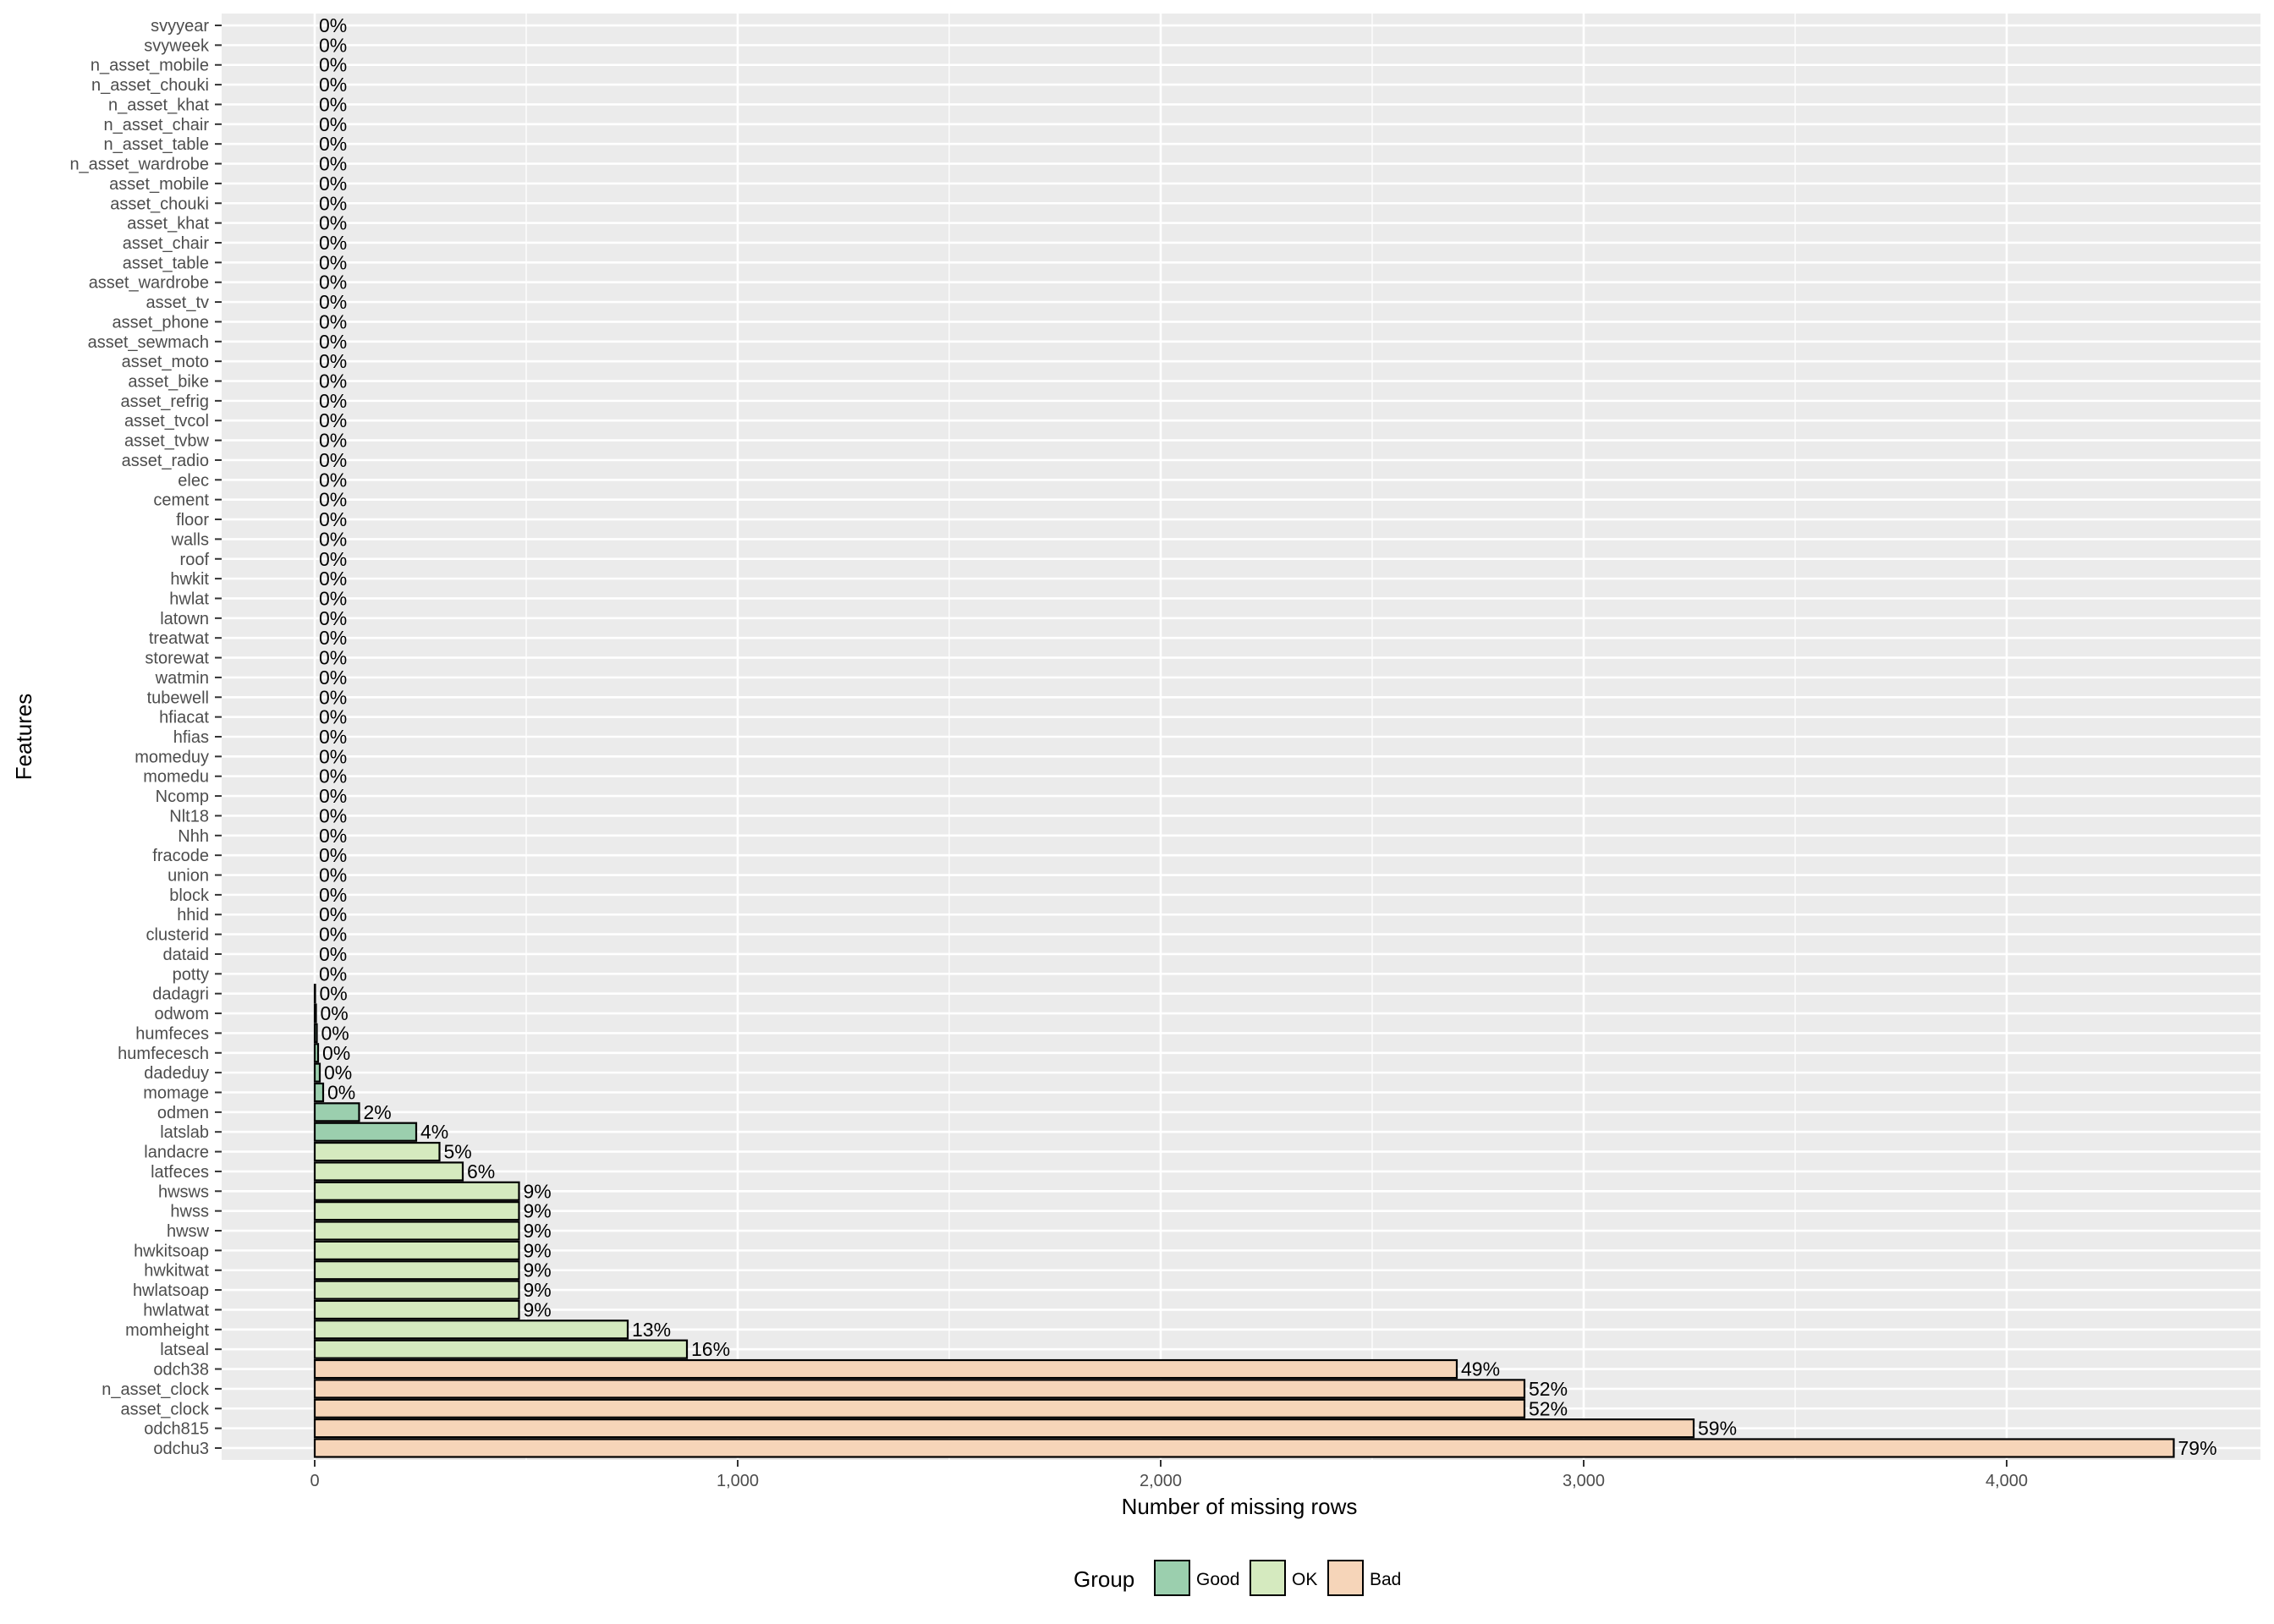 The width and height of the screenshot is (2274, 1624). I want to click on y-tick-label: asset_sewmach, so click(148, 343).